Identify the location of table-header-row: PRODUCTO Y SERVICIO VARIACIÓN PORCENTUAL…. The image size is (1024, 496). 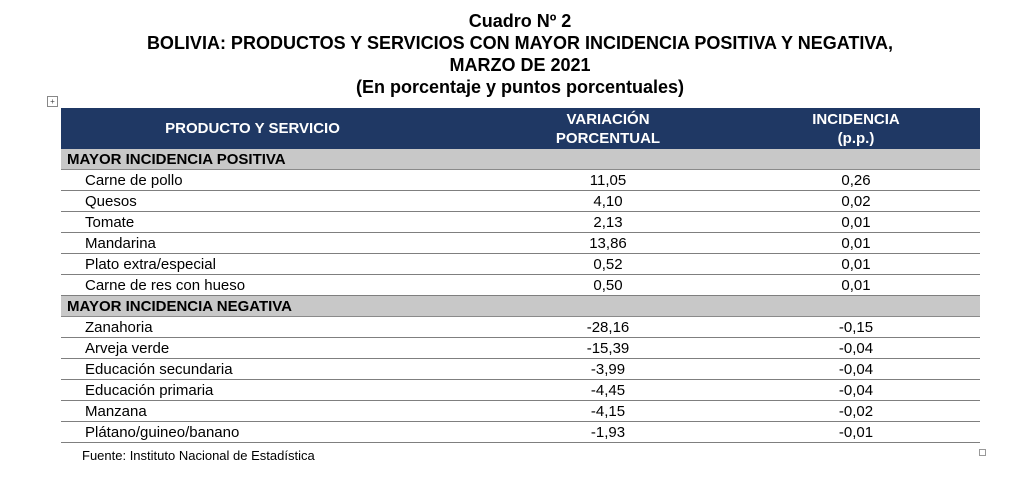
(520, 128).